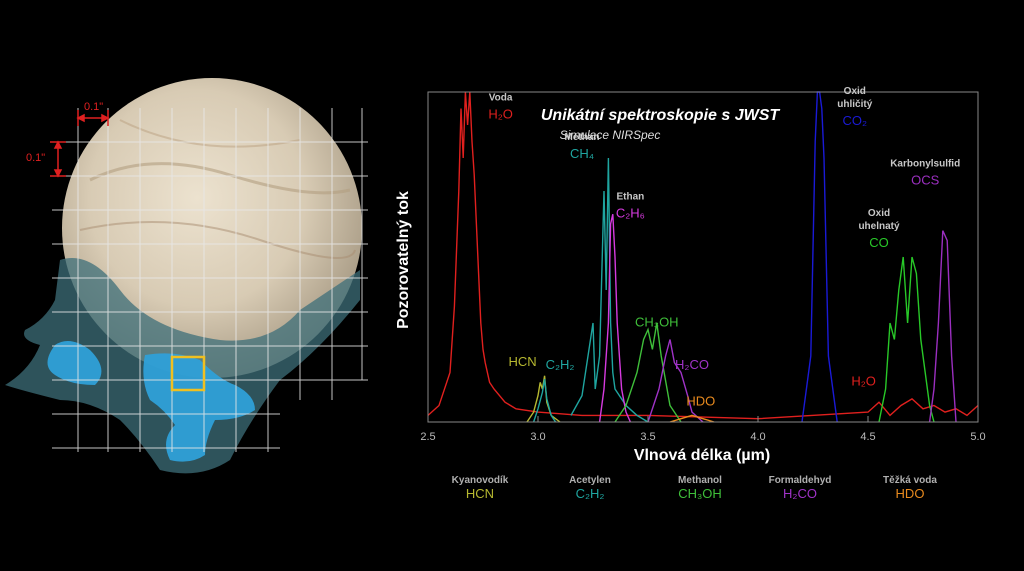 The width and height of the screenshot is (1024, 571). I want to click on annotation-name: Voda, so click(501, 97).